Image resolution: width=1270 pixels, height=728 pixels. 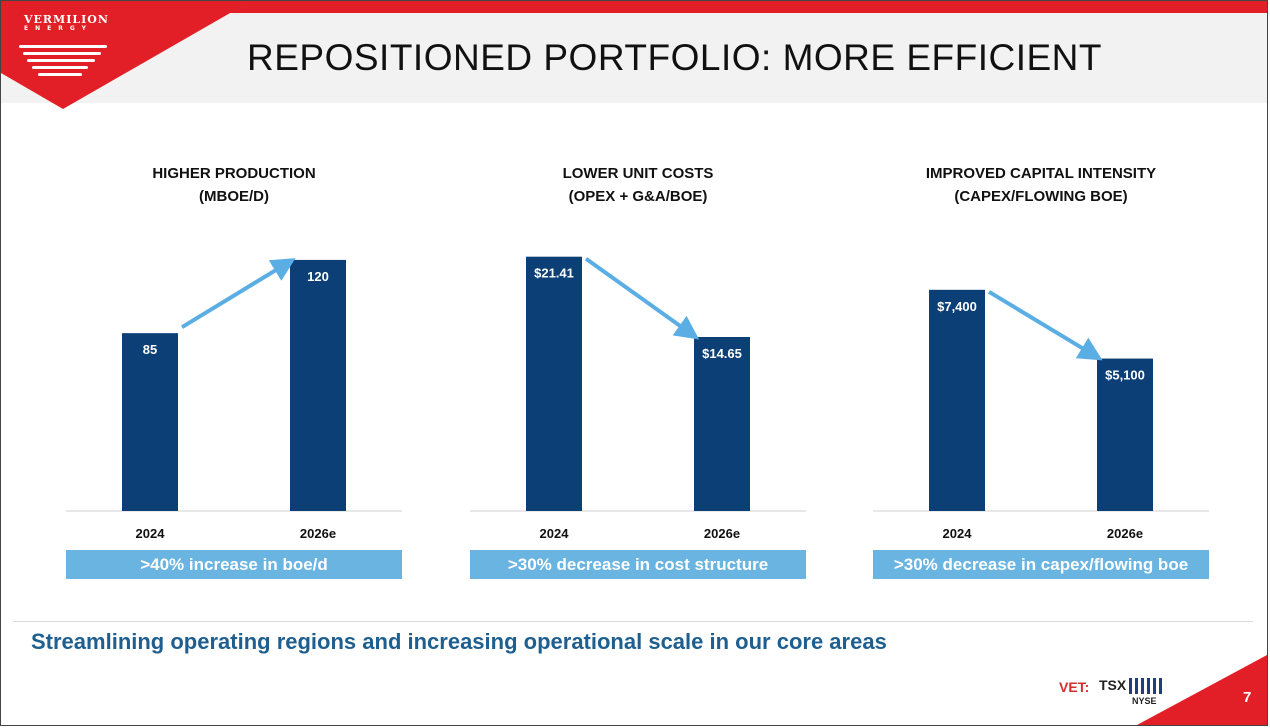 What do you see at coordinates (234, 564) in the screenshot?
I see `caption-production: >40% increase in boe/d` at bounding box center [234, 564].